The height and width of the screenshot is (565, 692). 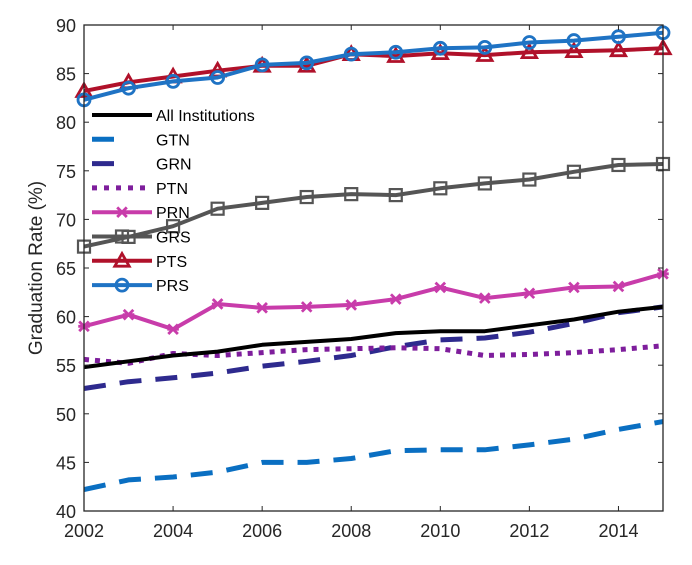 I want to click on x-tick-label: 2002, so click(x=84, y=531).